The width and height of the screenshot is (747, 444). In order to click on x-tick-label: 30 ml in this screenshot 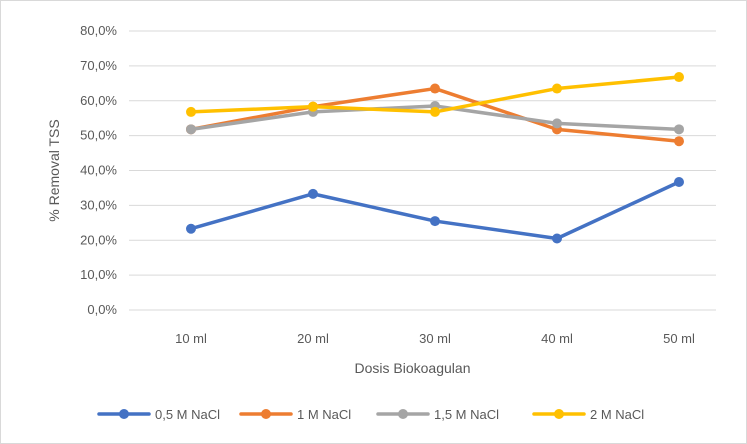, I will do `click(435, 338)`.